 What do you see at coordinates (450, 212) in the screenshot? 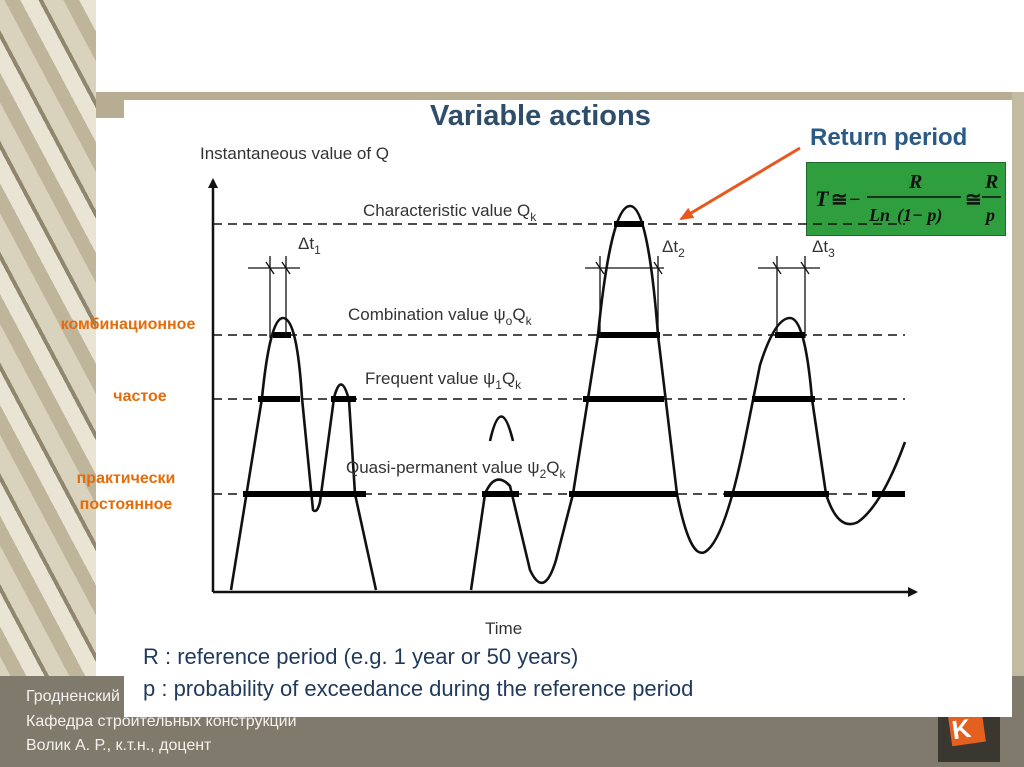
I see `characteristic-value-label: Characteristic value Qk` at bounding box center [450, 212].